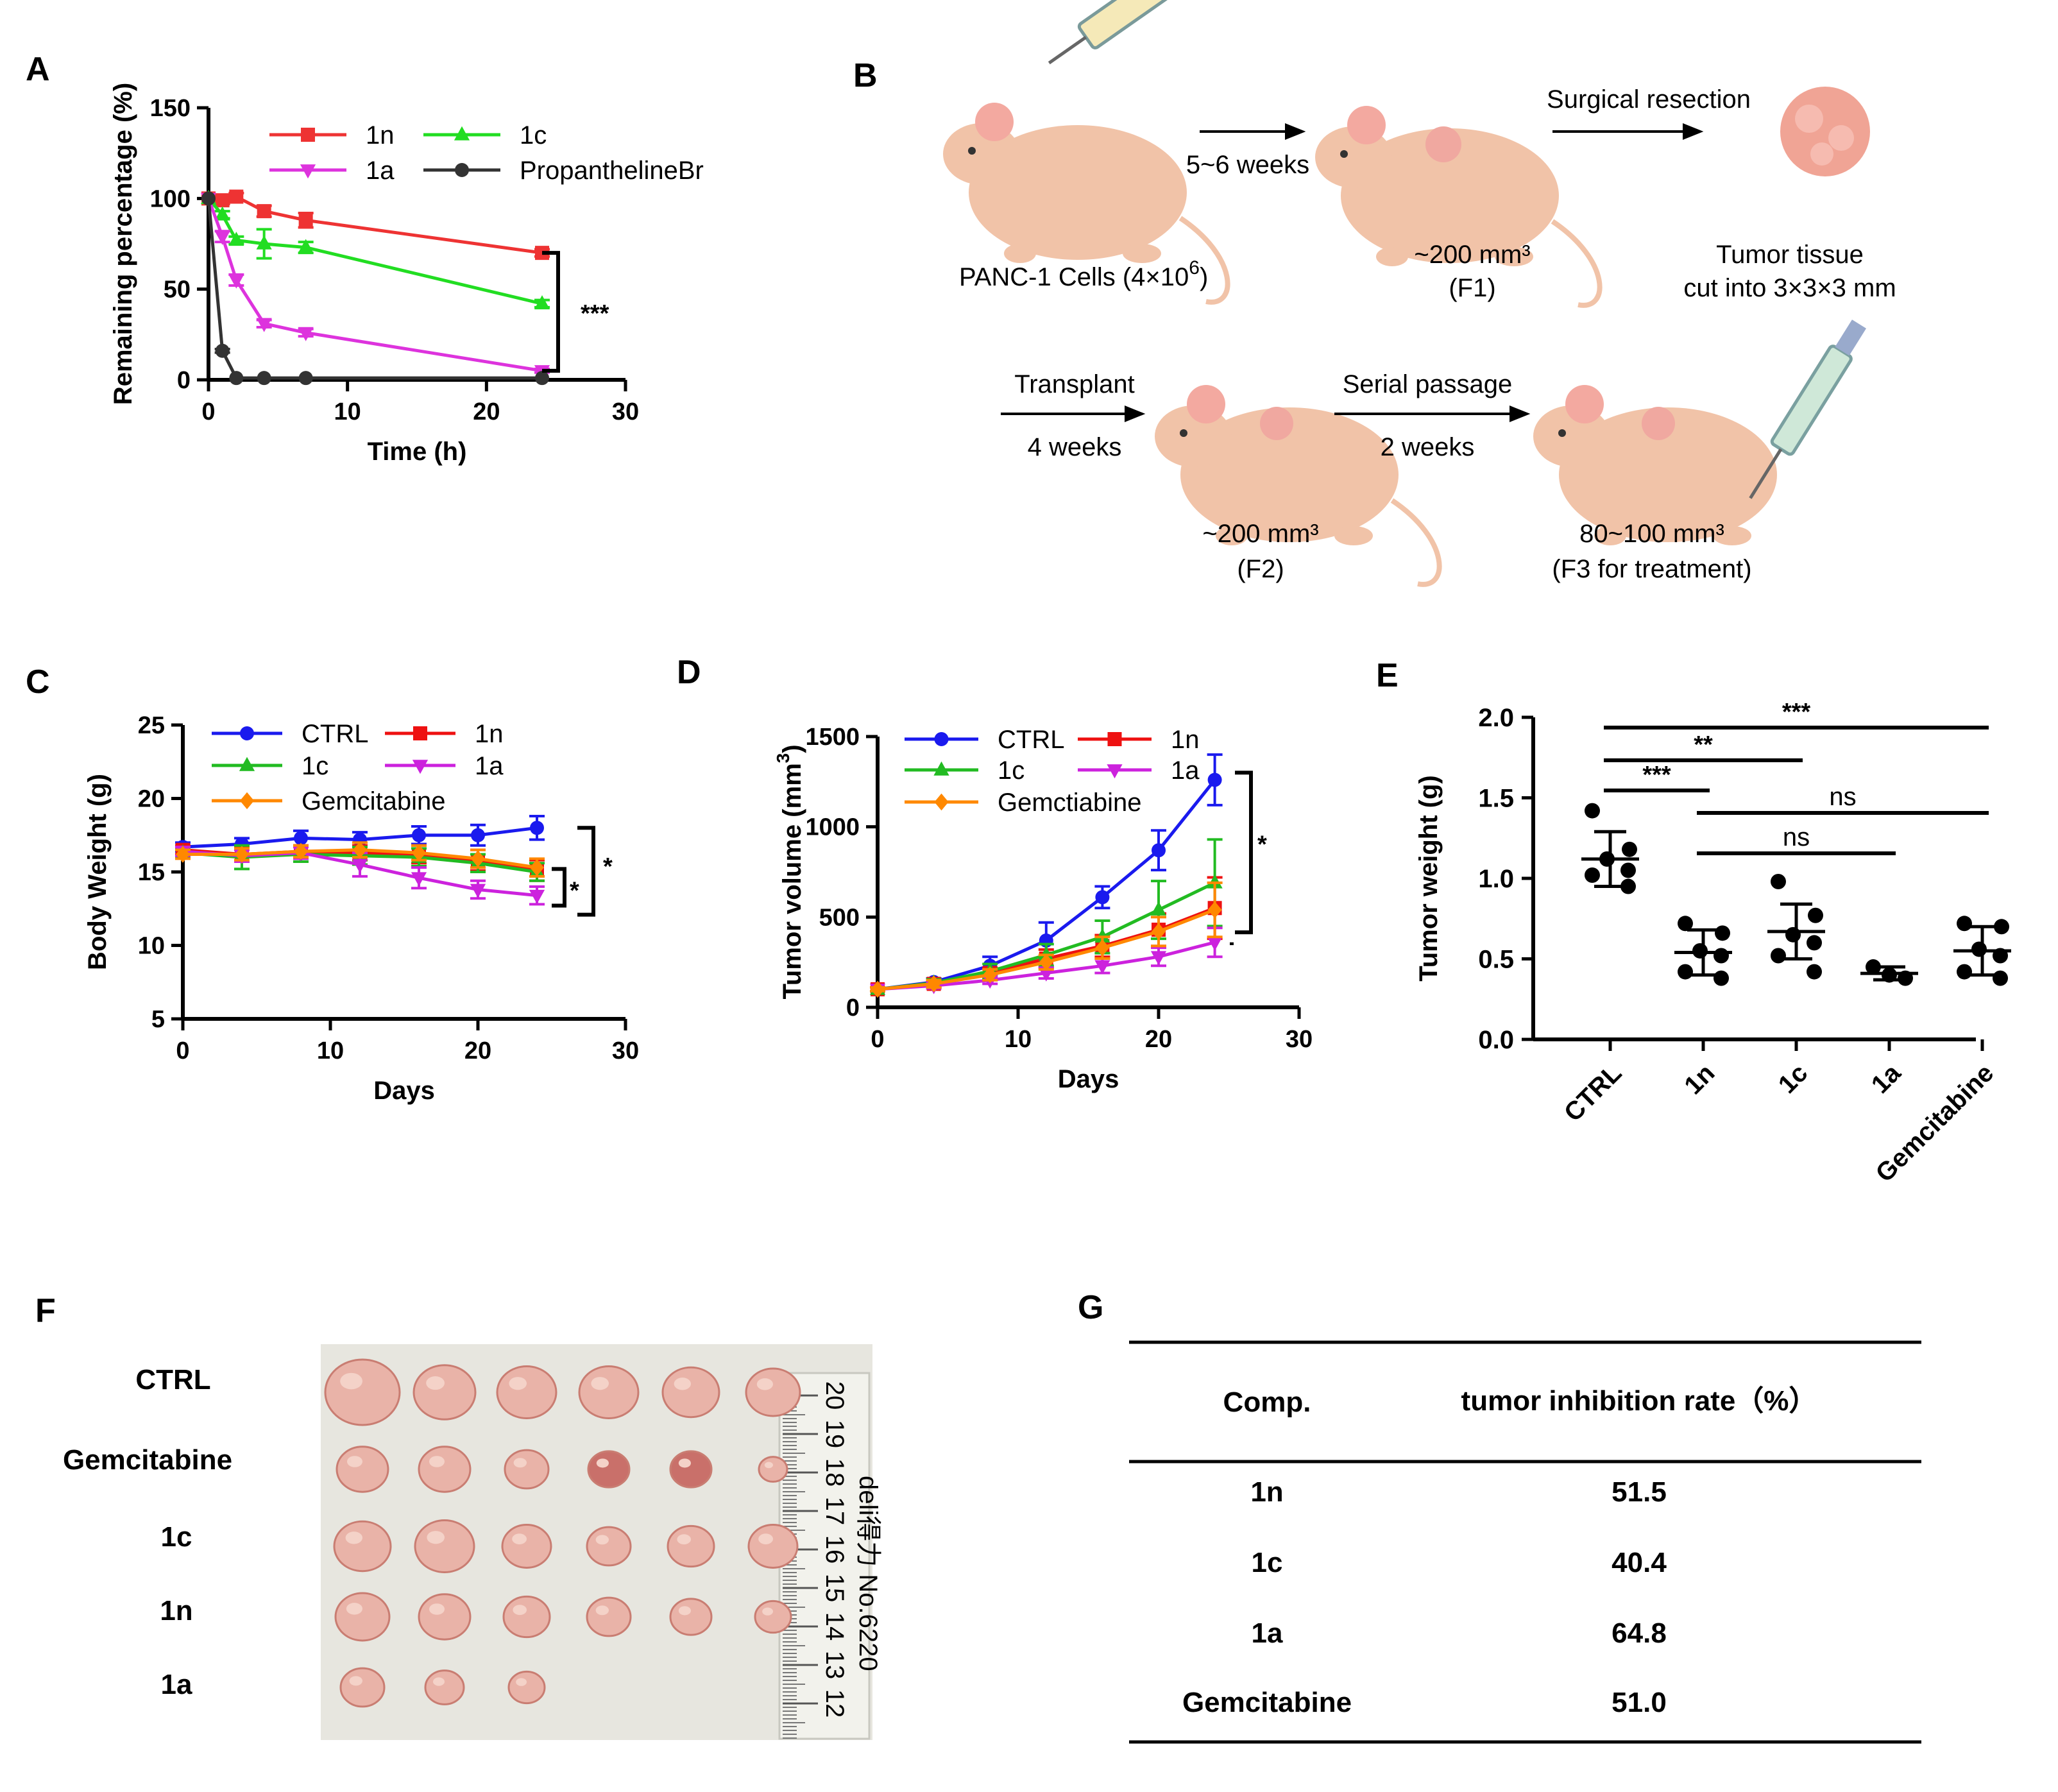 This screenshot has height=1792, width=2058. What do you see at coordinates (612, 171) in the screenshot?
I see `legend-label: PropanthelineBr` at bounding box center [612, 171].